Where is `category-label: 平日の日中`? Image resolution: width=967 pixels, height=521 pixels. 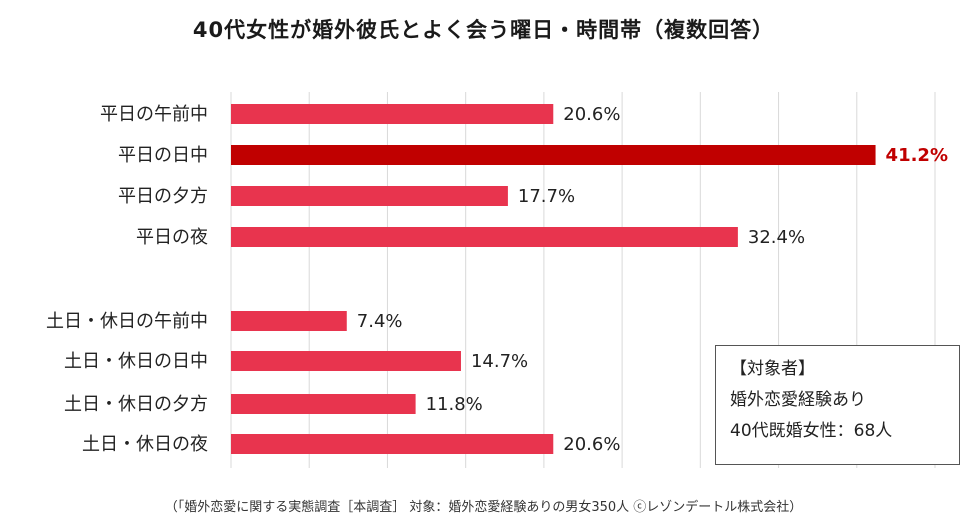
category-label: 平日の日中 is located at coordinates (163, 155).